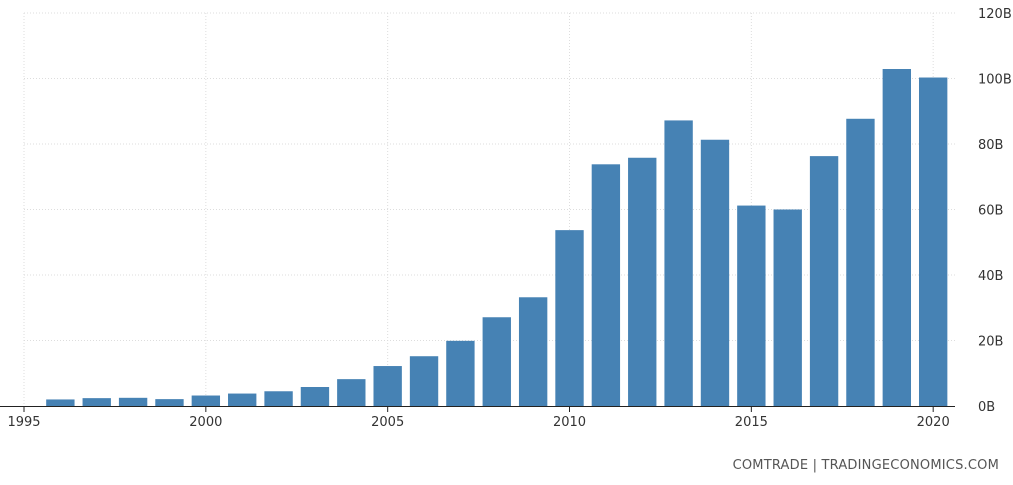  I want to click on y-tick-label: 80B, so click(990, 145).